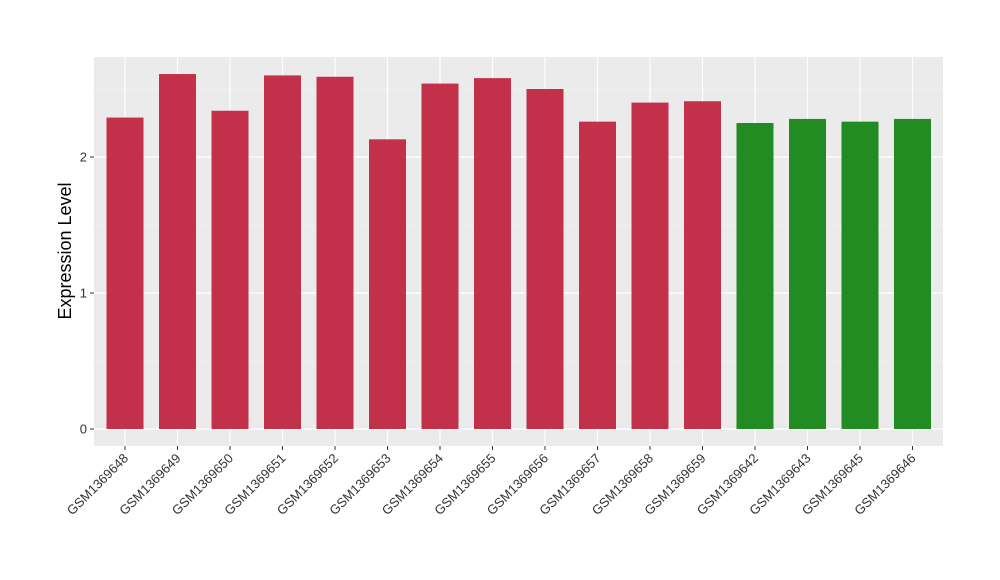 The width and height of the screenshot is (1000, 580). I want to click on bar-GSM1369658, so click(650, 265).